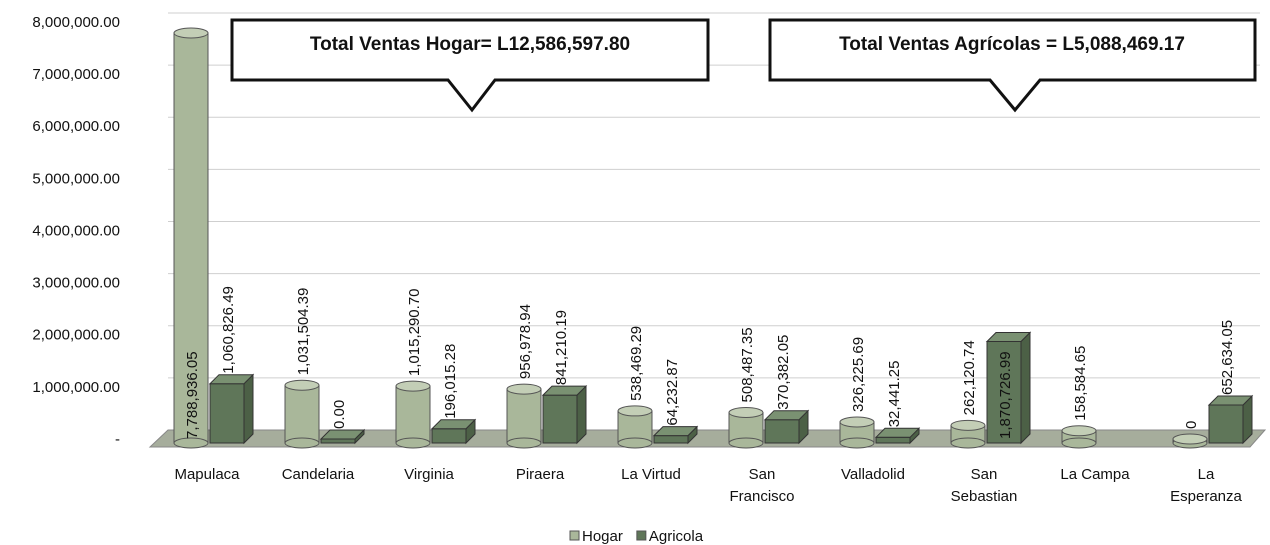 The image size is (1270, 545). I want to click on data-label: 1,031,504.39, so click(303, 332).